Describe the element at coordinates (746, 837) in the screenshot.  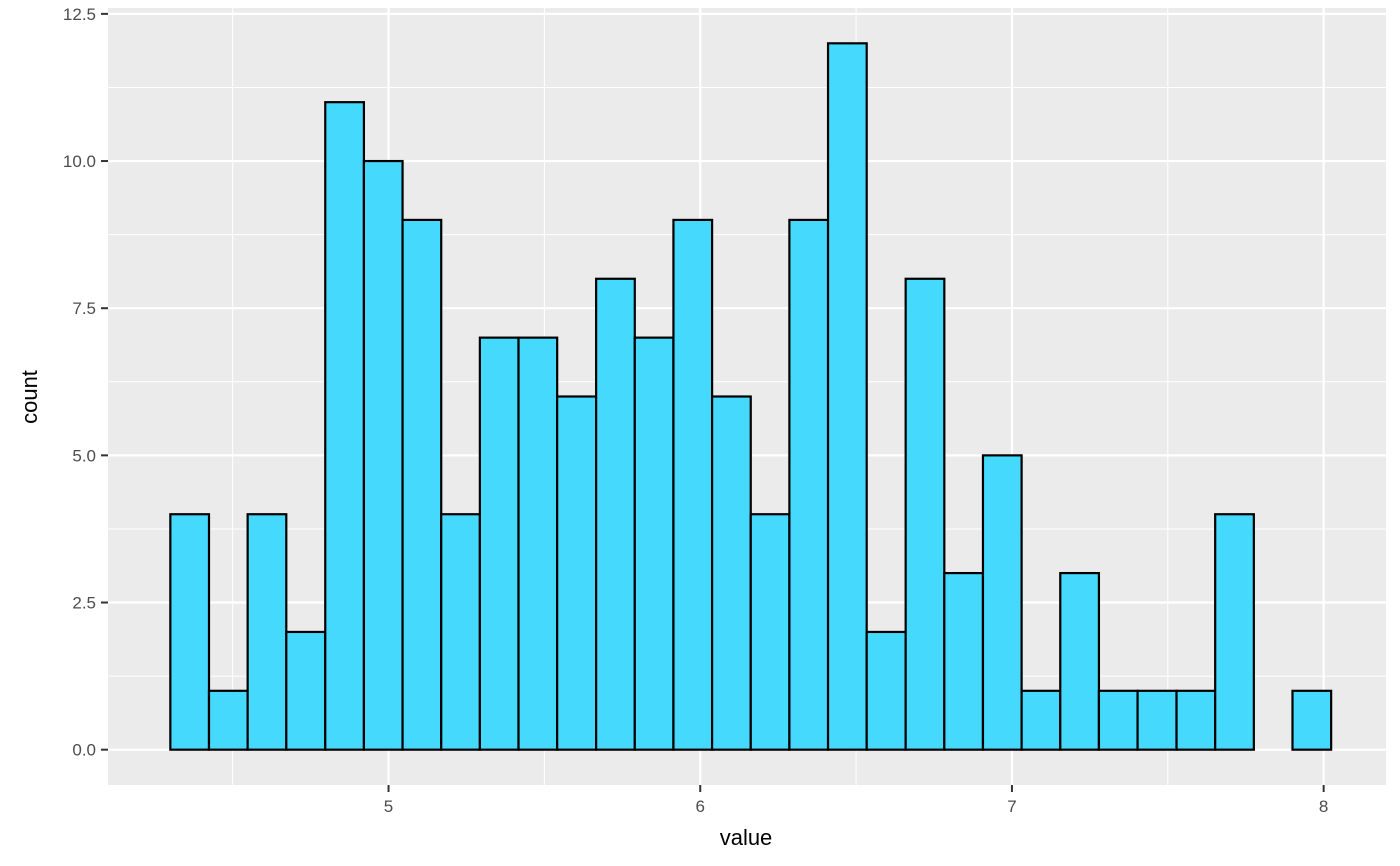
I see `x-axis-title: value` at that location.